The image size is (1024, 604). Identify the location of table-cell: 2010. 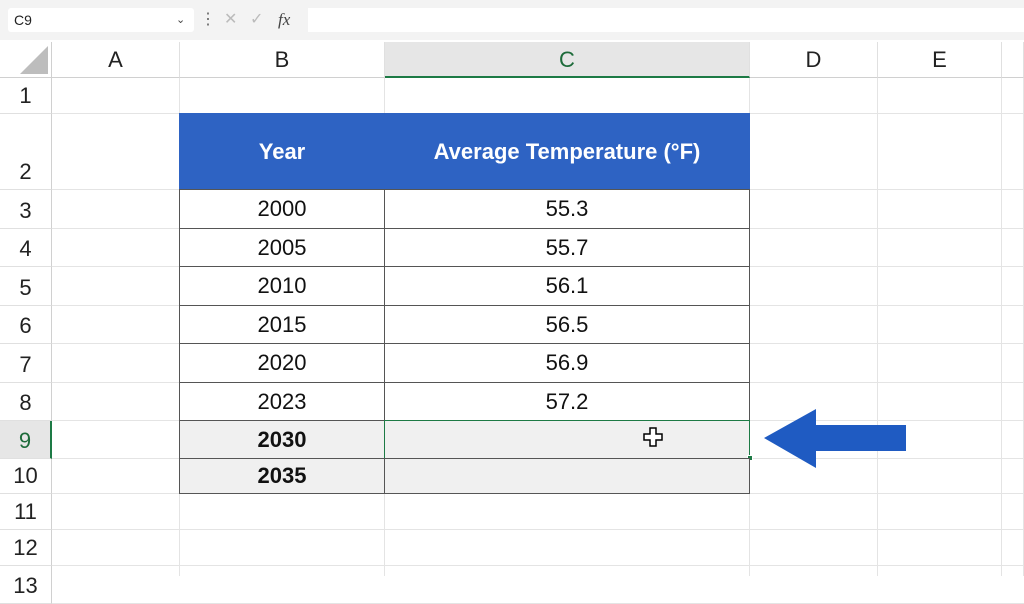
(282, 286).